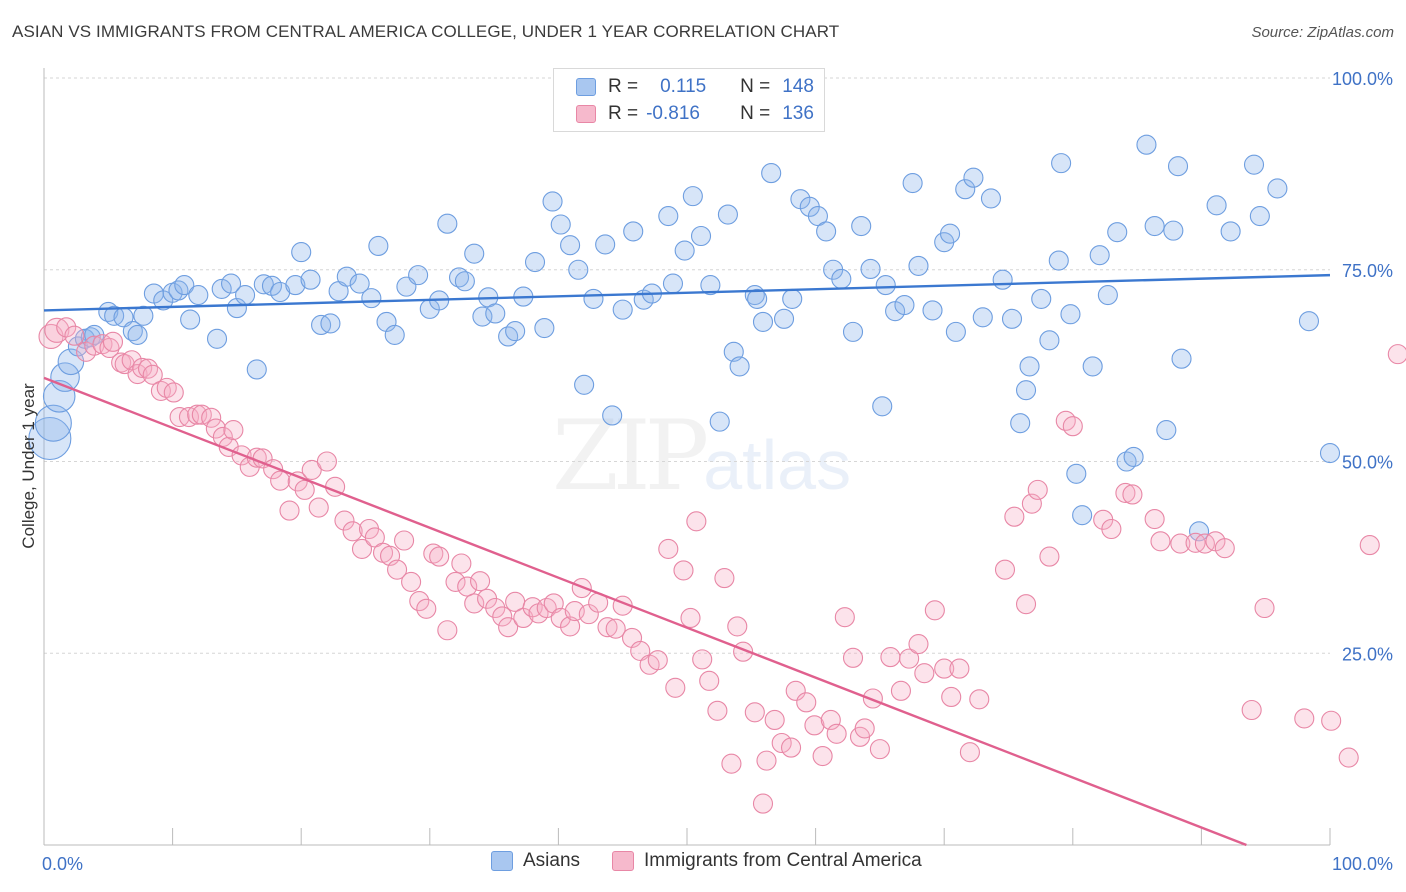 This screenshot has height=892, width=1406. What do you see at coordinates (755, 113) in the screenshot?
I see `n-label: N =` at bounding box center [755, 113].